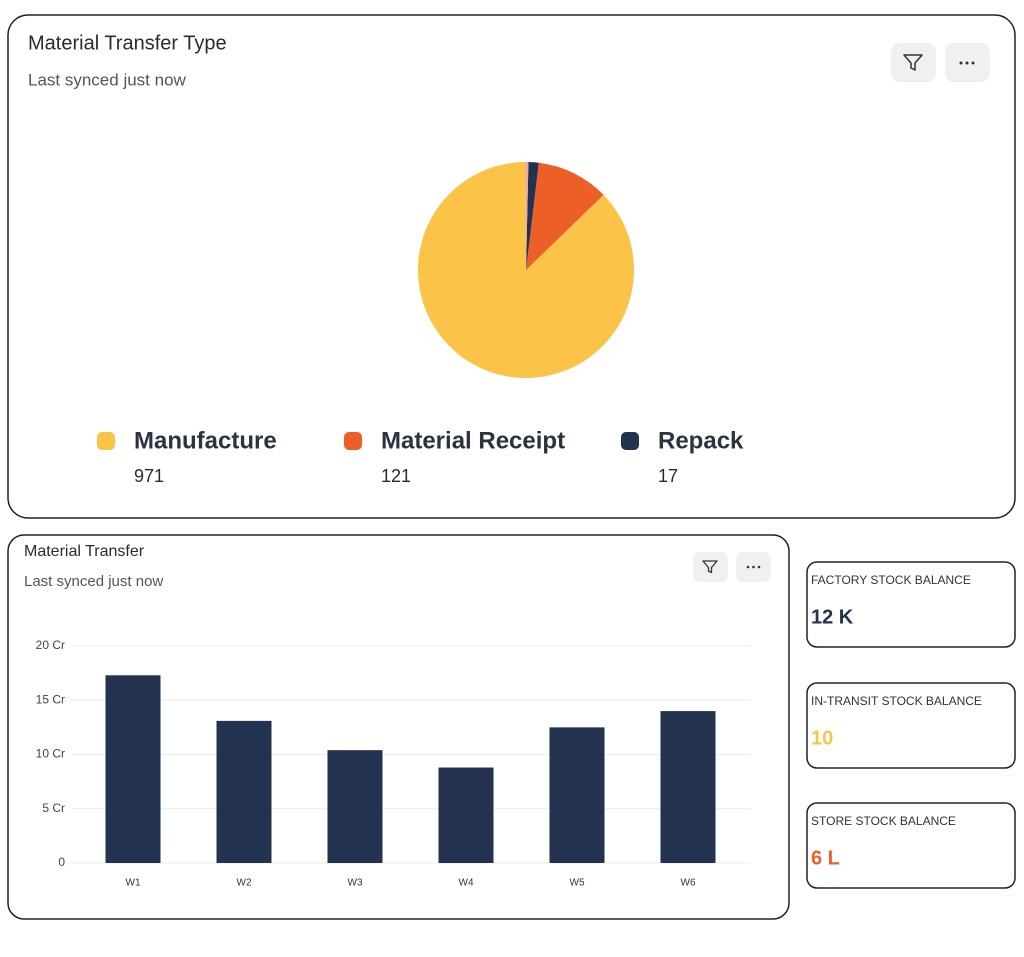 Image resolution: width=1024 pixels, height=957 pixels. What do you see at coordinates (825, 858) in the screenshot?
I see `stat-value: 6 L` at bounding box center [825, 858].